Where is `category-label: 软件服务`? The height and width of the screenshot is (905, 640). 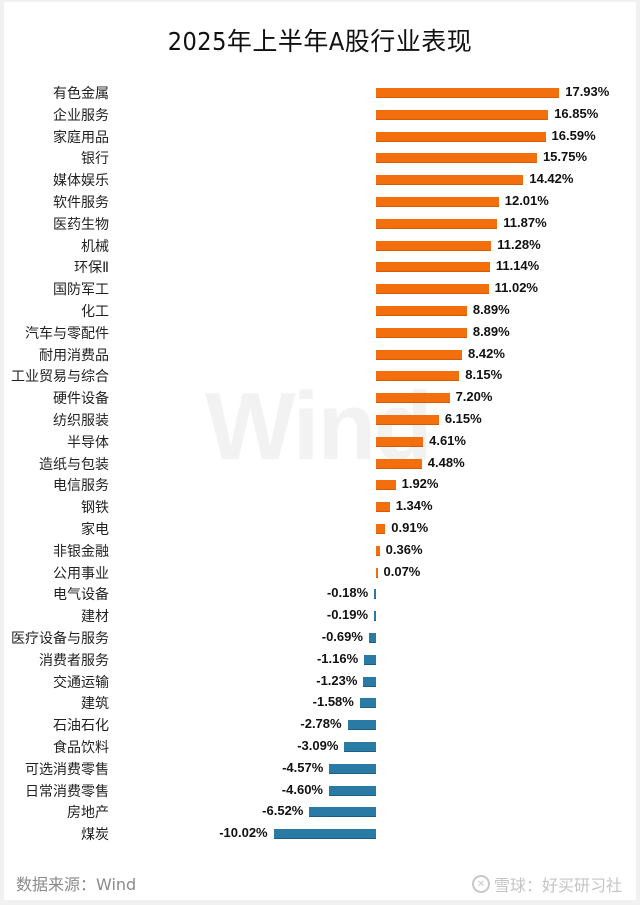
category-label: 软件服务 is located at coordinates (81, 203).